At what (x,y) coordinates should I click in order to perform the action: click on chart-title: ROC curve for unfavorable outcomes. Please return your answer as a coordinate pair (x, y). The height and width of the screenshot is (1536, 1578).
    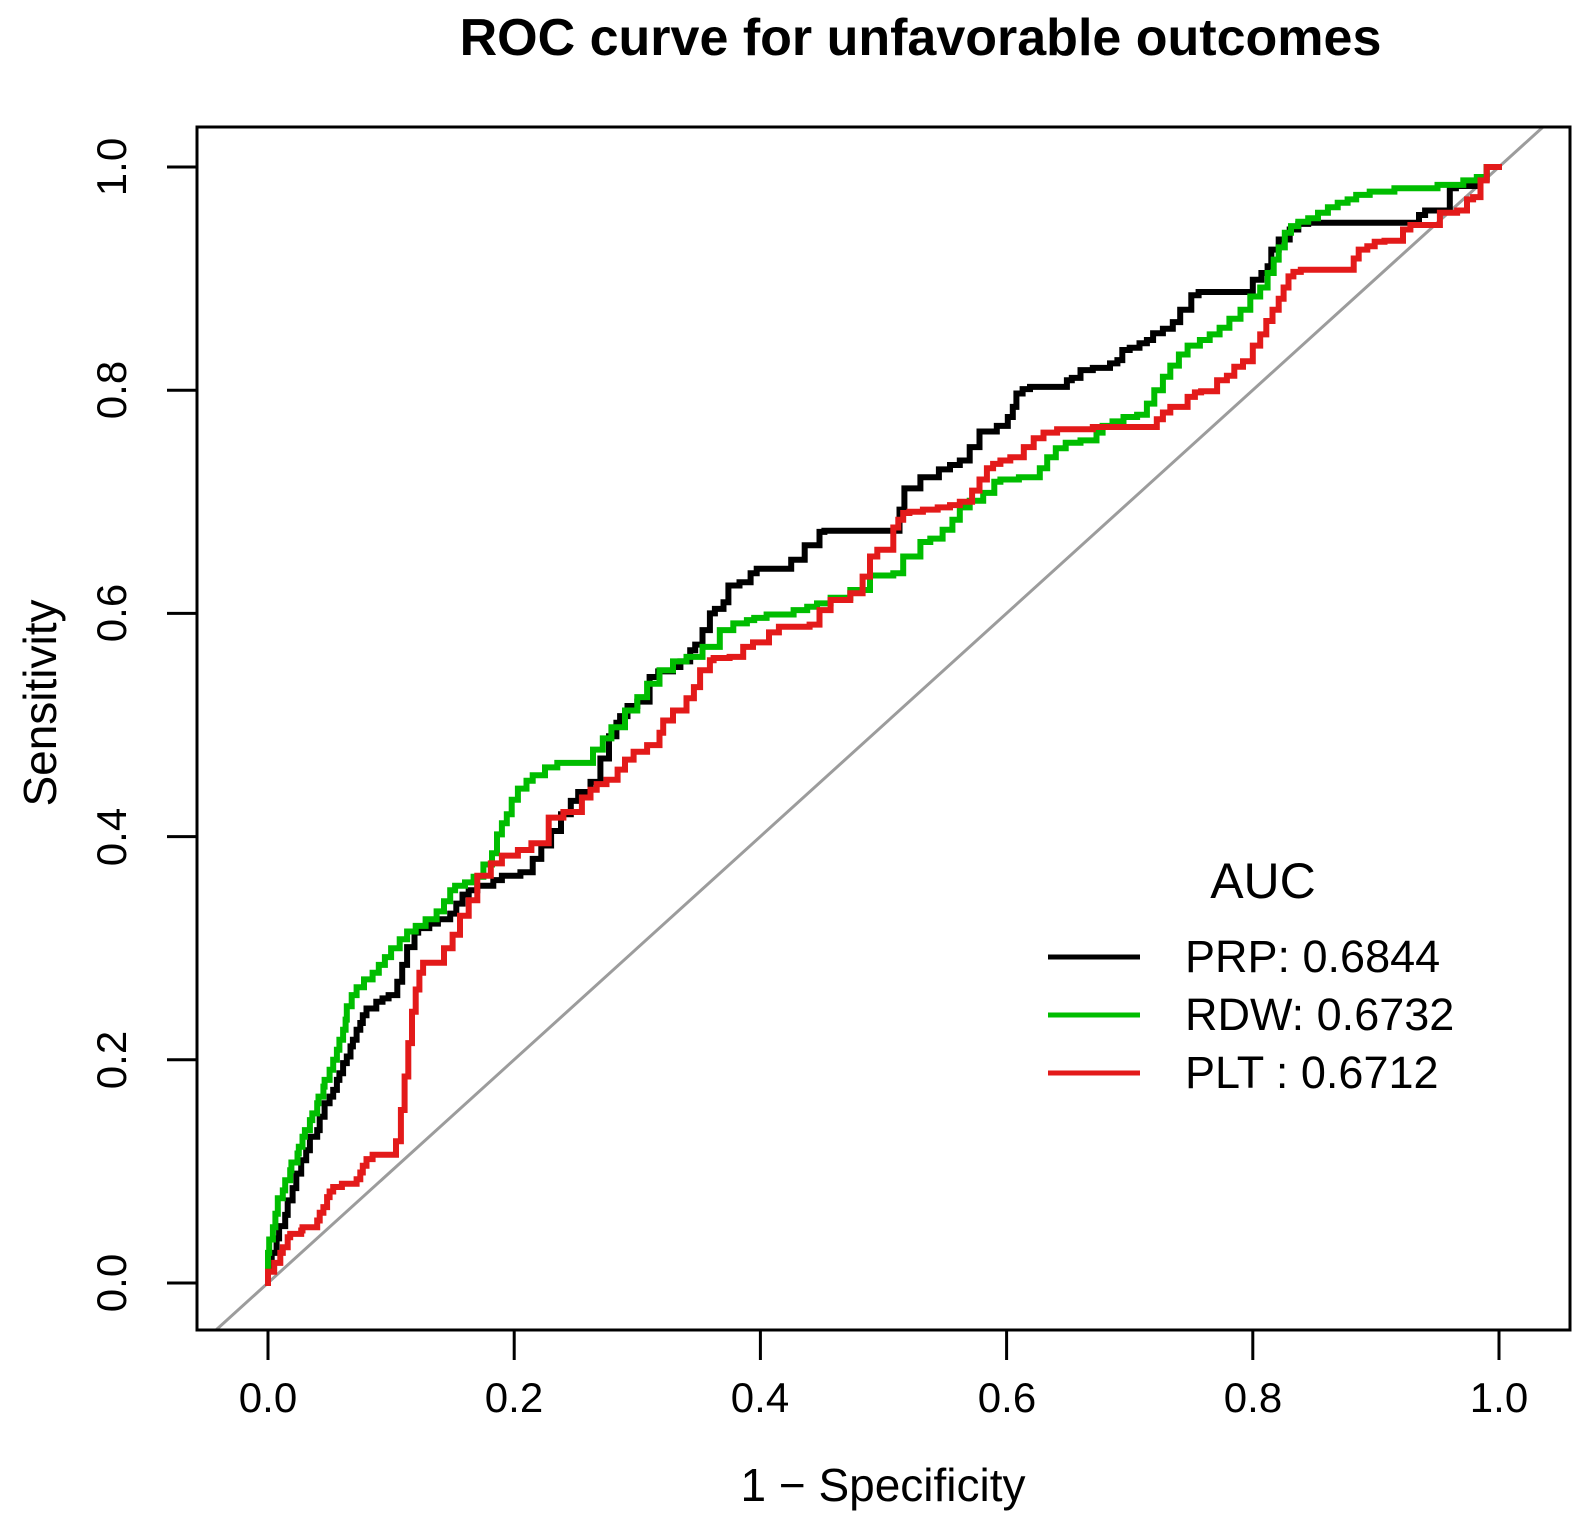
    Looking at the image, I should click on (920, 38).